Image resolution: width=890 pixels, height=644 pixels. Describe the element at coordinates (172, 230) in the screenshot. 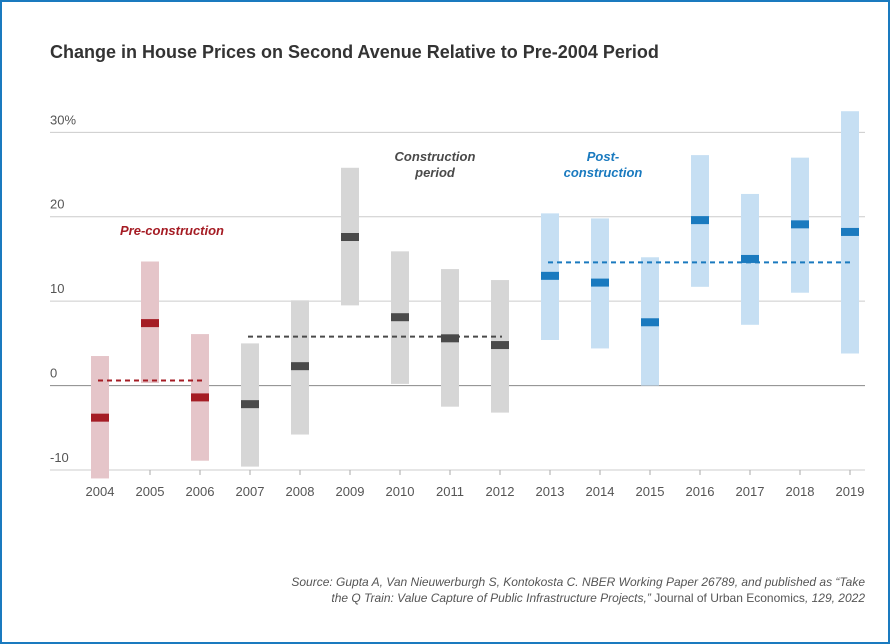

I see `period-label: Pre-construction` at that location.